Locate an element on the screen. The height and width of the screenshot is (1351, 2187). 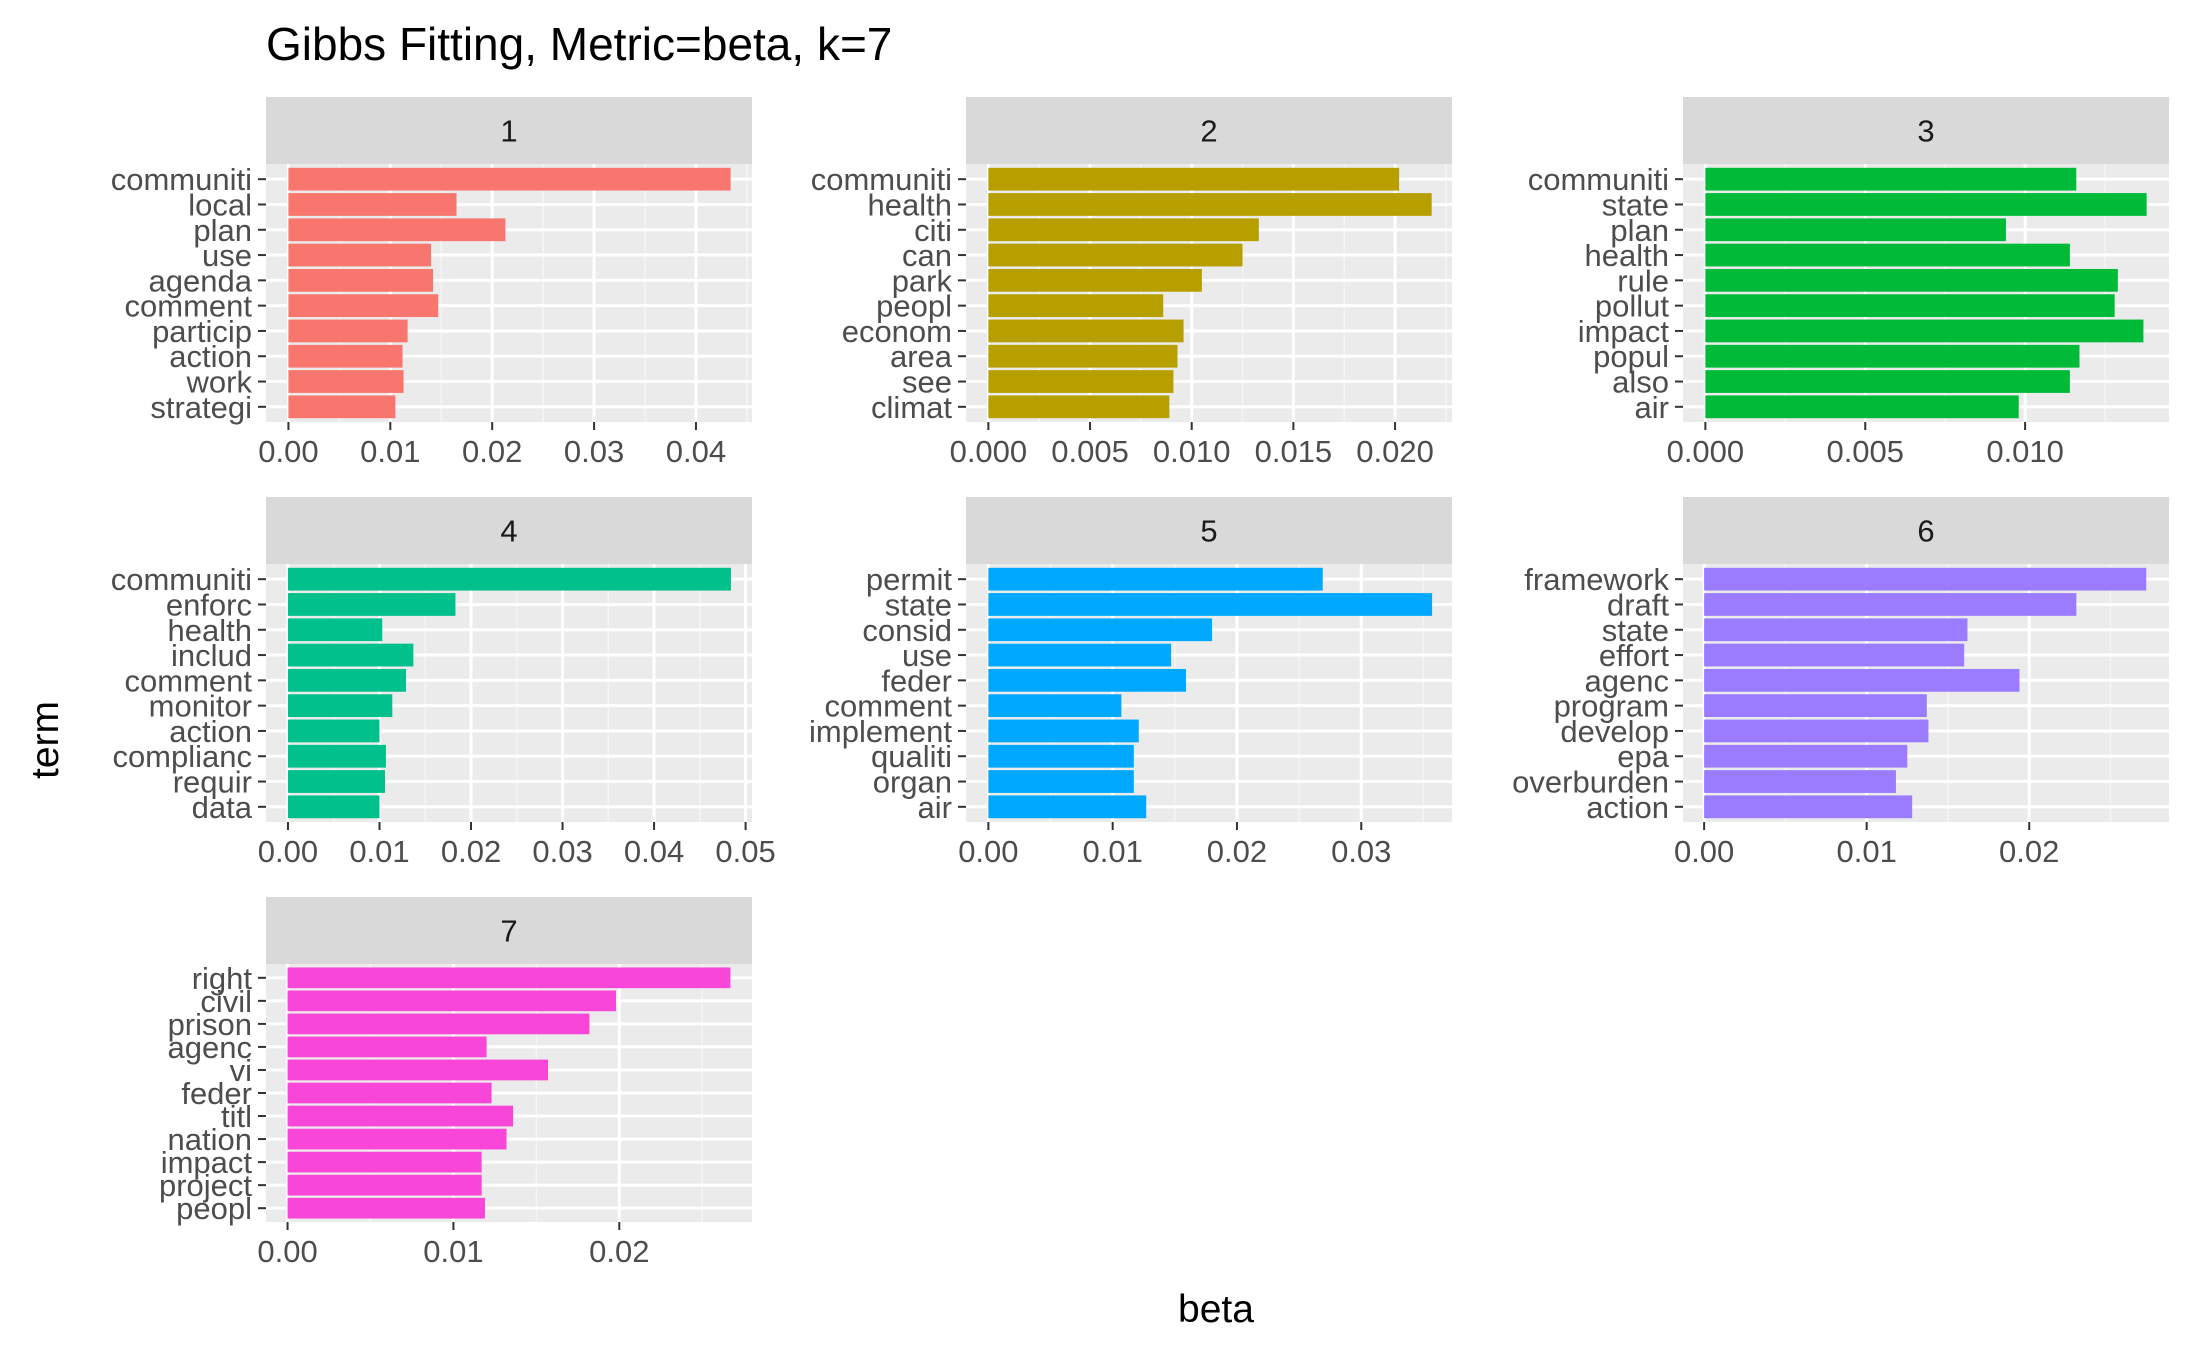
term-label: state is located at coordinates (1635, 630).